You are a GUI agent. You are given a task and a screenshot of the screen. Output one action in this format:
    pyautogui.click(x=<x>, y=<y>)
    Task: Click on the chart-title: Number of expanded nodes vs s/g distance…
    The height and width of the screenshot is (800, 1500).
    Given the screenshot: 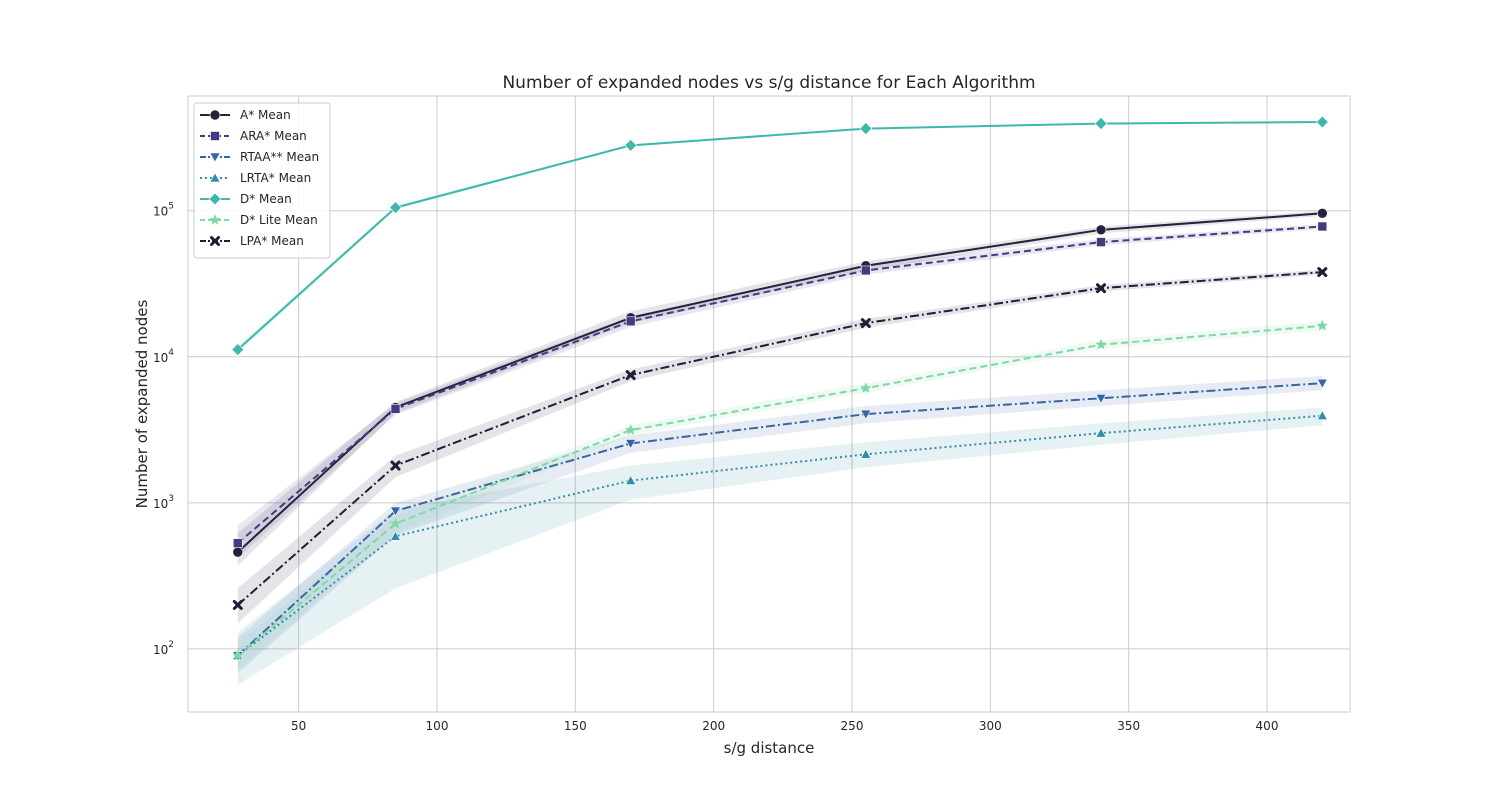 What is the action you would take?
    pyautogui.click(x=768, y=83)
    